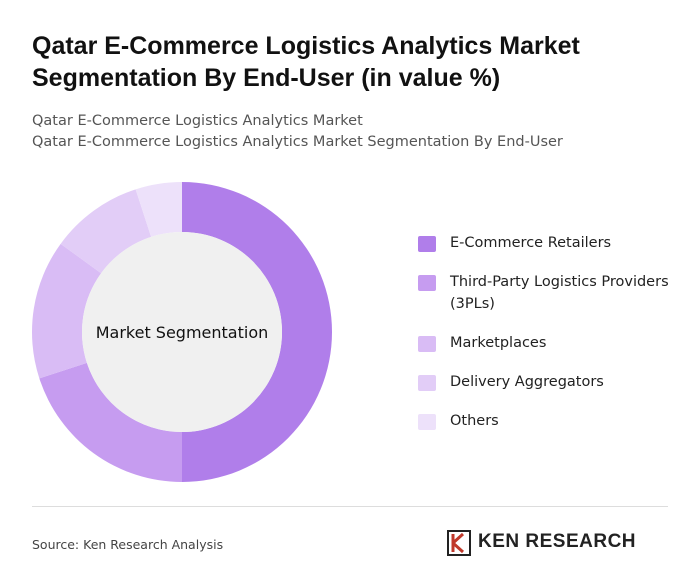 This screenshot has width=700, height=580. I want to click on legend-label: Delivery Aggregators, so click(527, 382).